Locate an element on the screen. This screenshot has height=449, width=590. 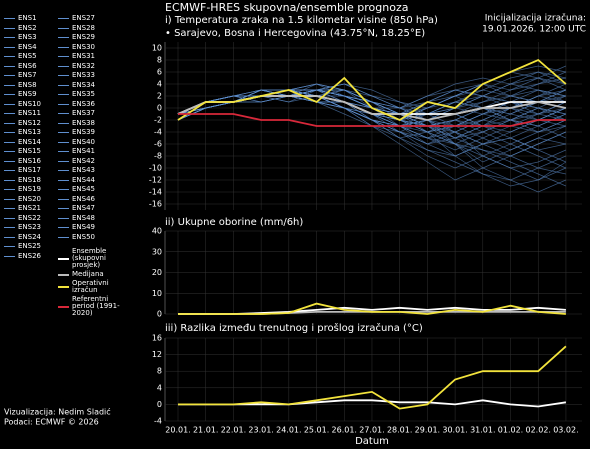
panel-title: ii) Ukupne oborine (mm/6h) is located at coordinates (234, 222).